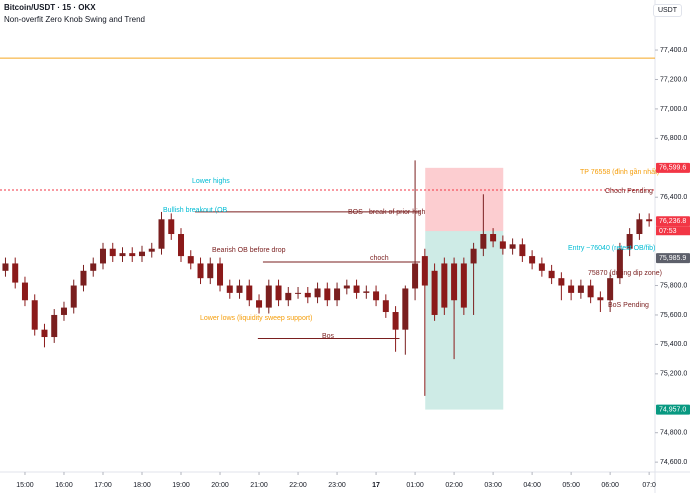 The width and height of the screenshot is (690, 493). I want to click on countdown: 07:53, so click(668, 231).